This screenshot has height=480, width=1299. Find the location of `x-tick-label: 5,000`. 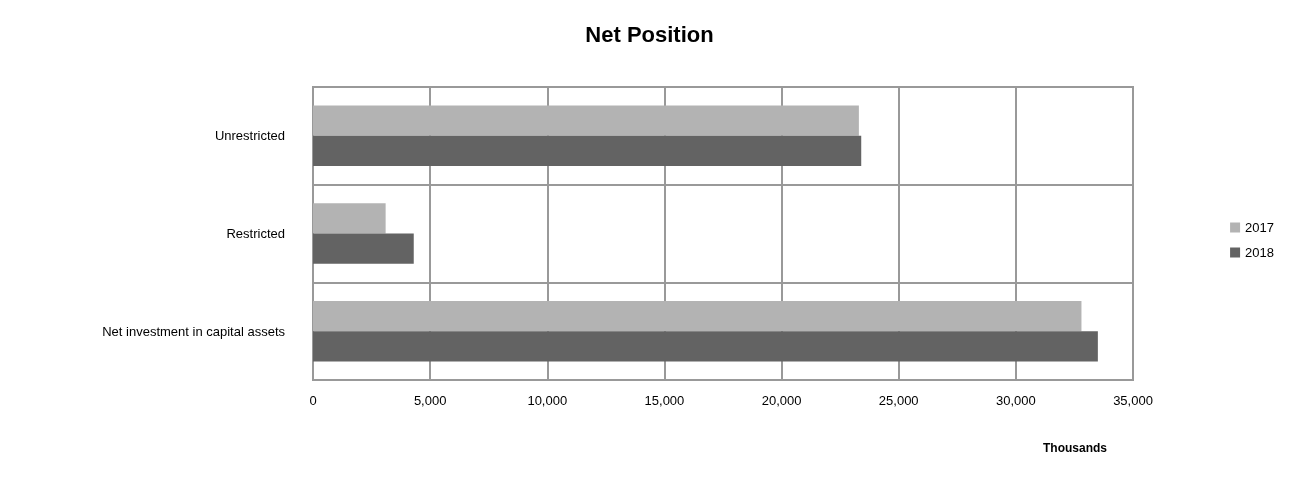

x-tick-label: 5,000 is located at coordinates (430, 400).